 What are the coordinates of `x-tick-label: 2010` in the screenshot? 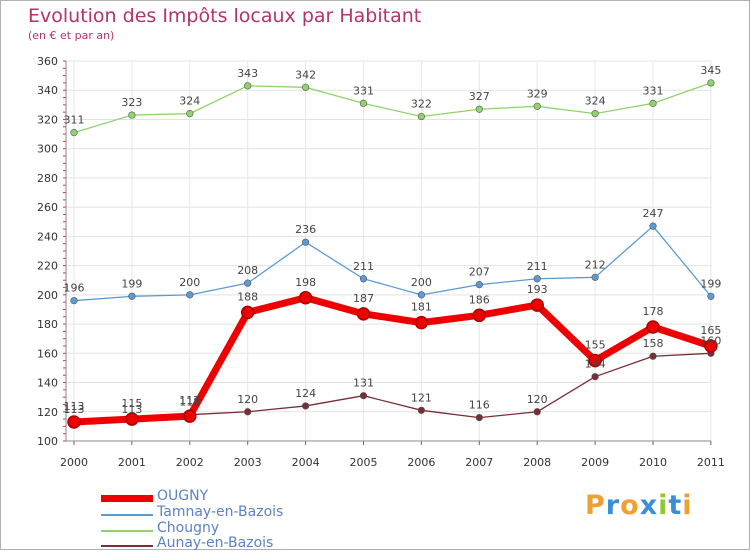 It's located at (653, 462).